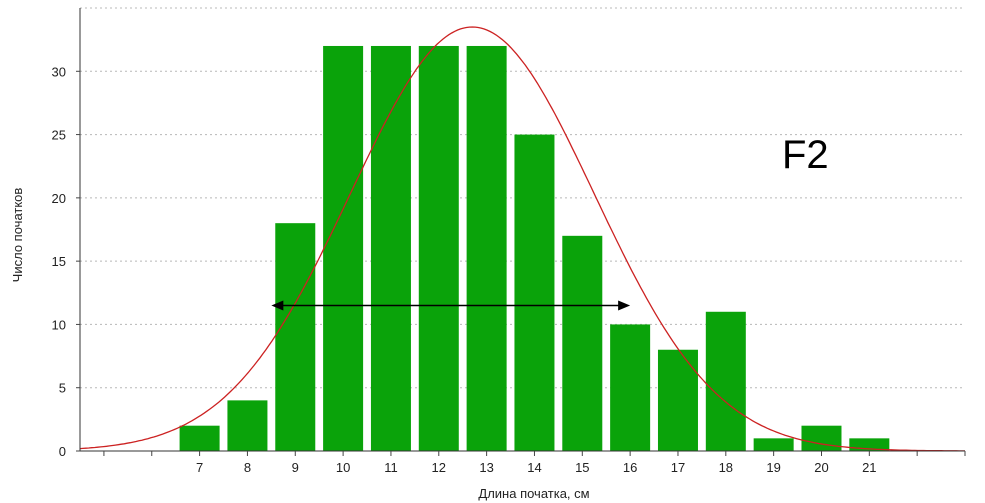  I want to click on y-tick-labels: 0 5 10 15 20 25 30, so click(66, 261).